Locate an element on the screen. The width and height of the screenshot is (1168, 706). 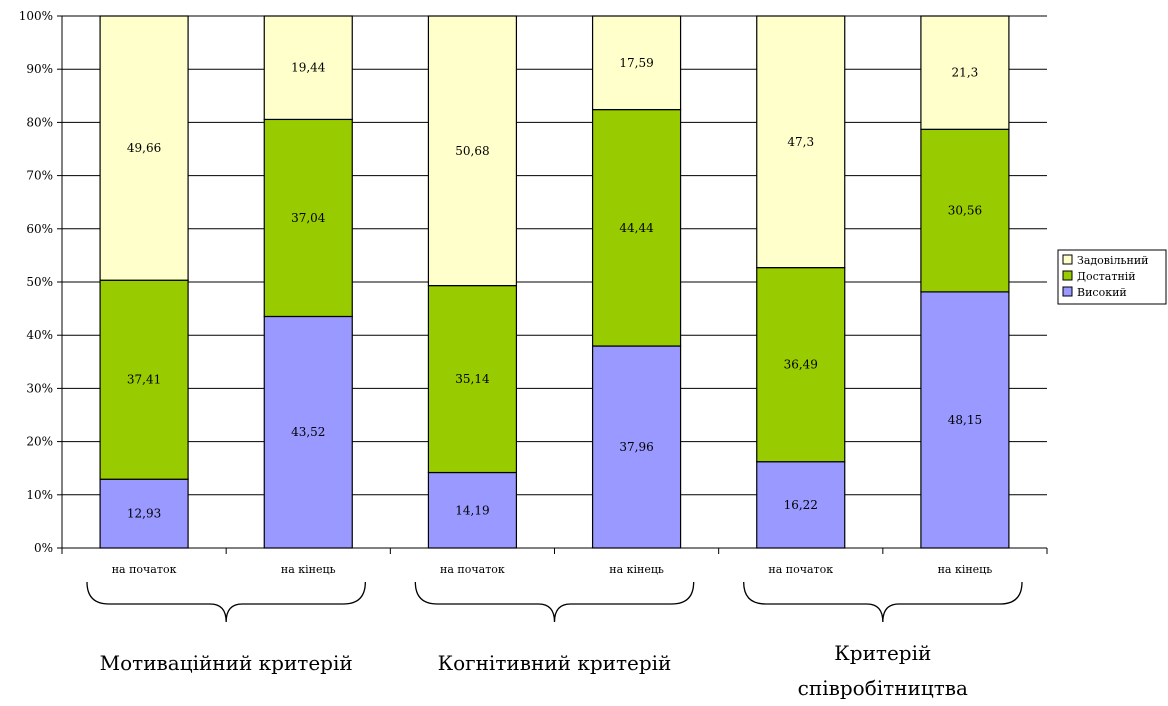
y-tick-label: 70% is located at coordinates (39, 176).